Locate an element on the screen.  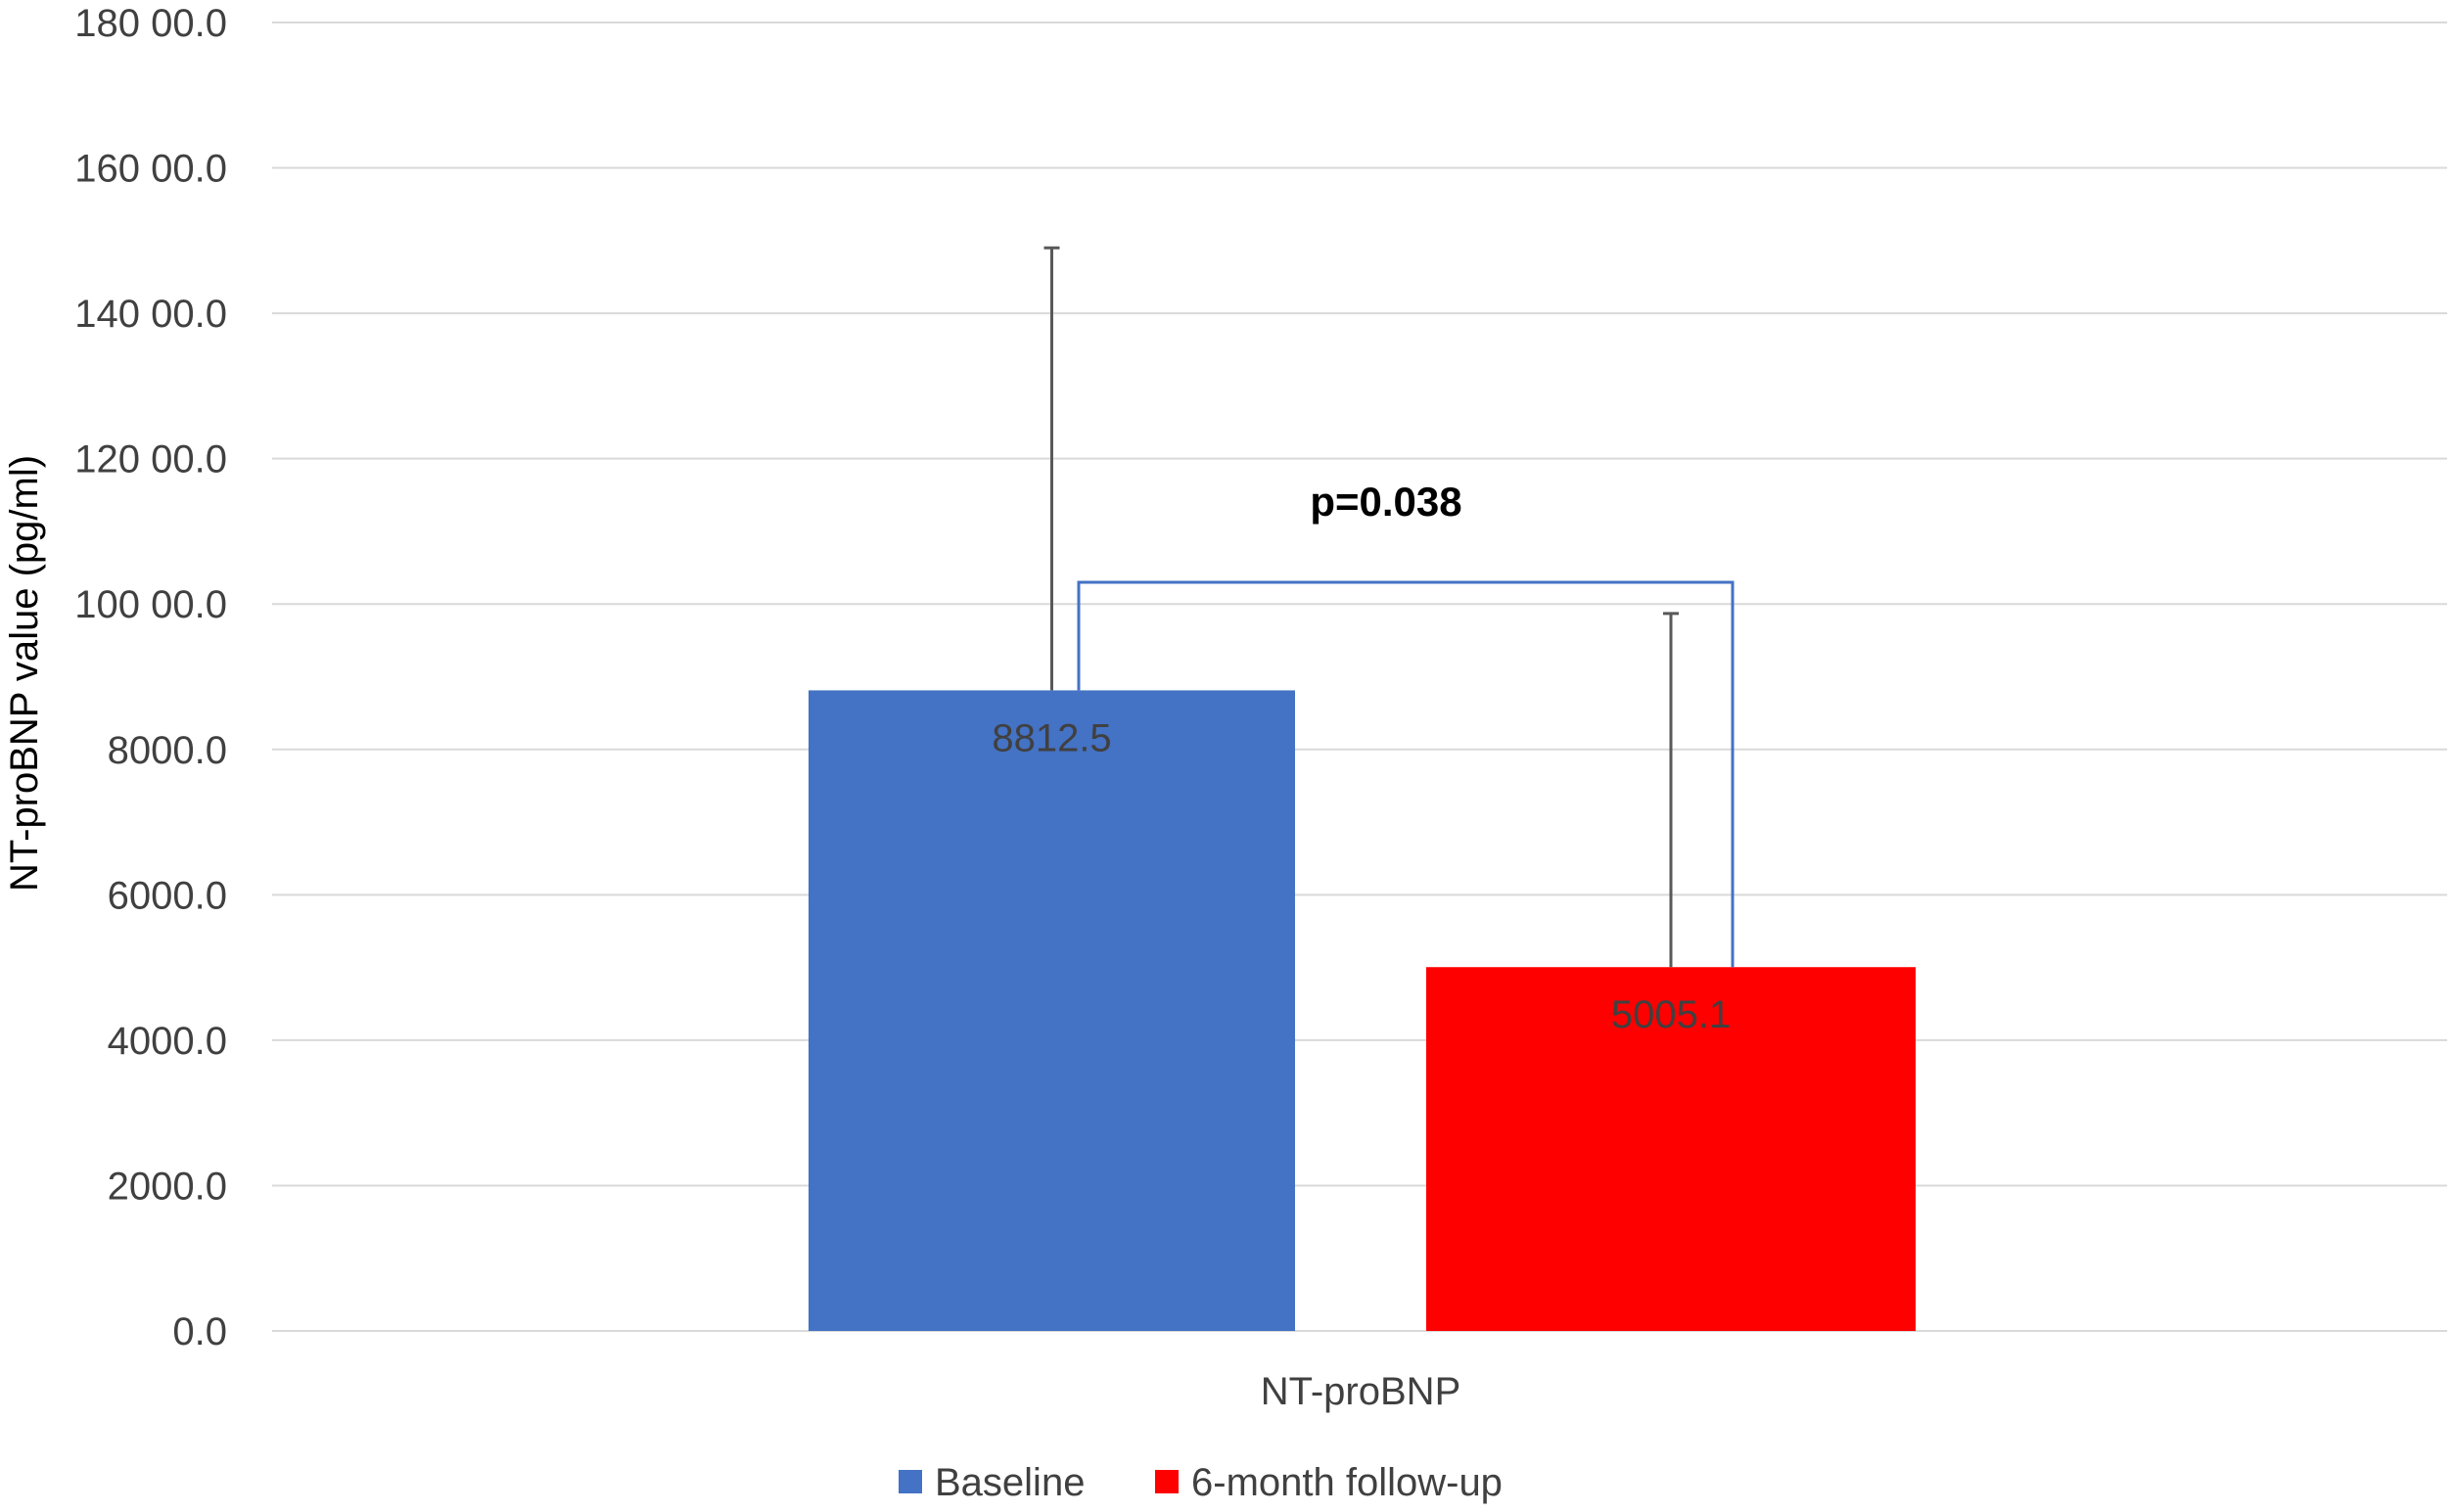
y-tick-label: 4000.0 is located at coordinates (167, 1041).